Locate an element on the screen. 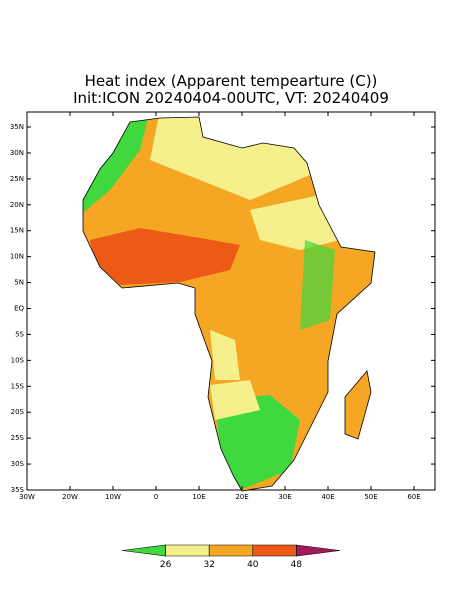  lon-label: 20W is located at coordinates (70, 497).